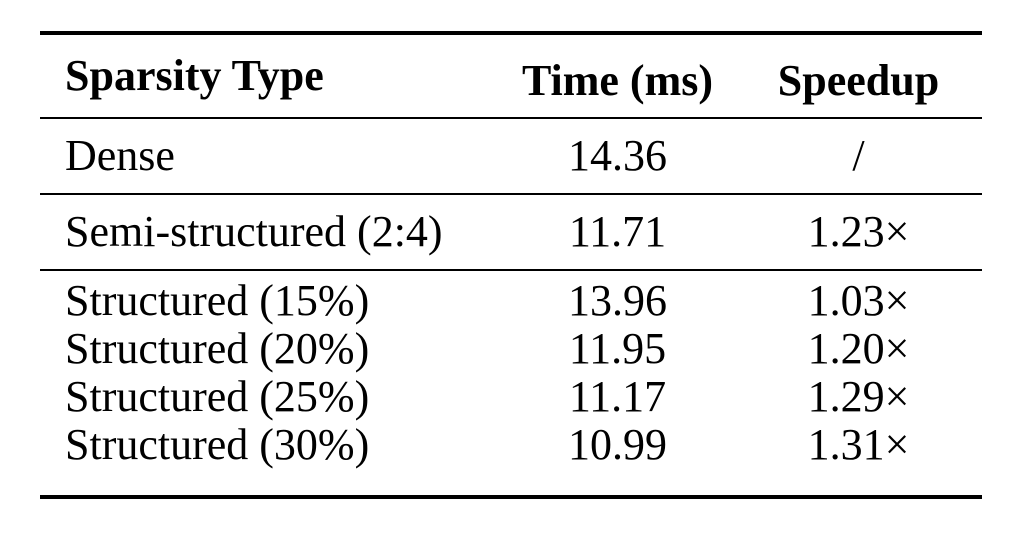 The width and height of the screenshot is (1032, 538). What do you see at coordinates (120, 155) in the screenshot?
I see `cell-sparsity-type: Dense` at bounding box center [120, 155].